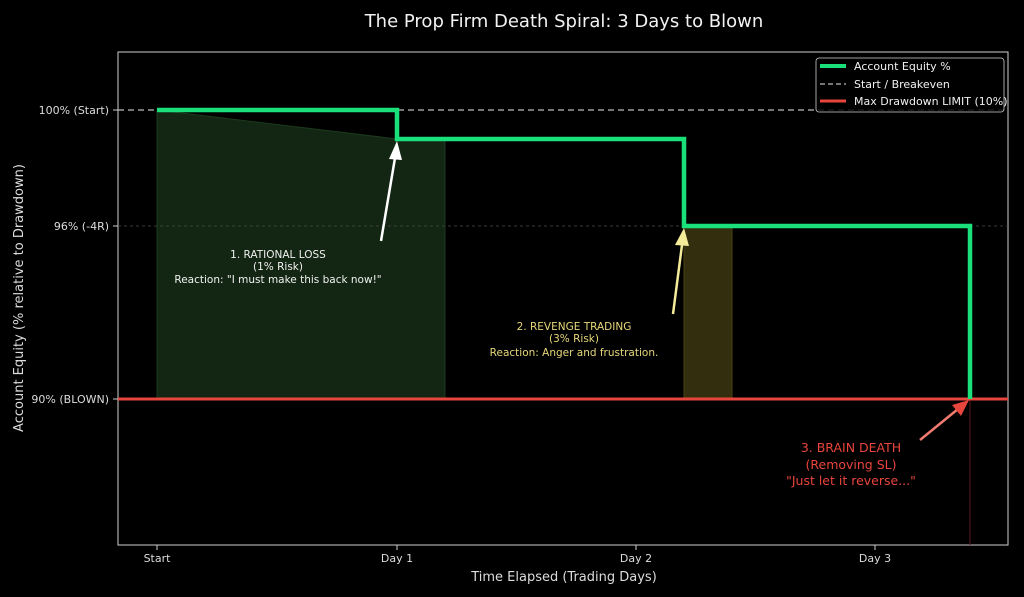  I want to click on y-tick-100: 100% (Start), so click(74, 110).